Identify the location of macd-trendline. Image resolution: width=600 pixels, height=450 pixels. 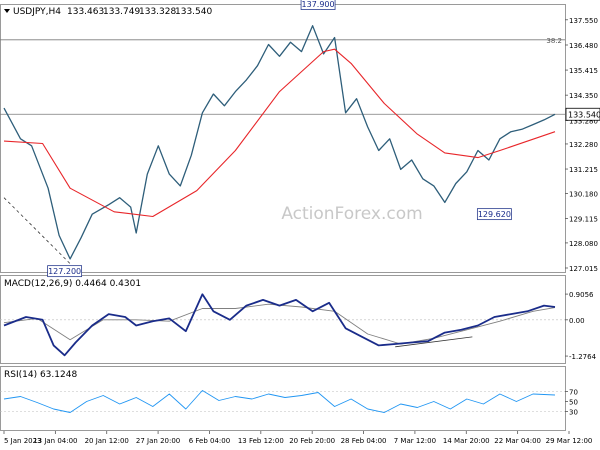
(434, 342).